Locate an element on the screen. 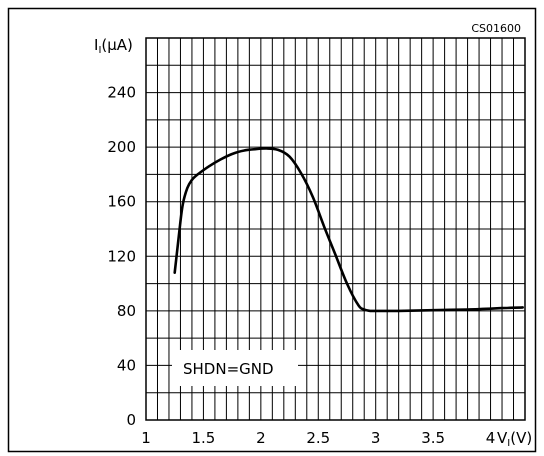 The width and height of the screenshot is (544, 456). x-tick-label: 4 is located at coordinates (491, 438).